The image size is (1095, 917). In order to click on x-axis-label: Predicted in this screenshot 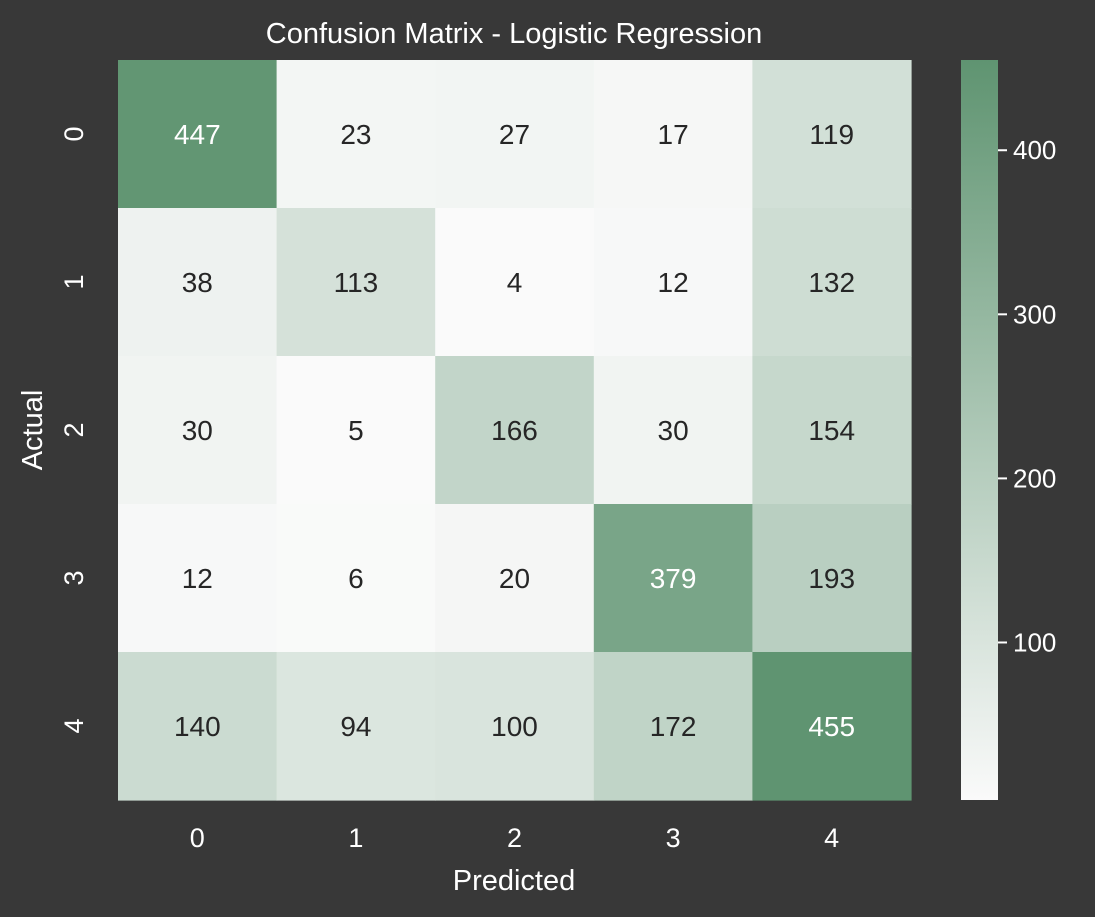, I will do `click(514, 881)`.